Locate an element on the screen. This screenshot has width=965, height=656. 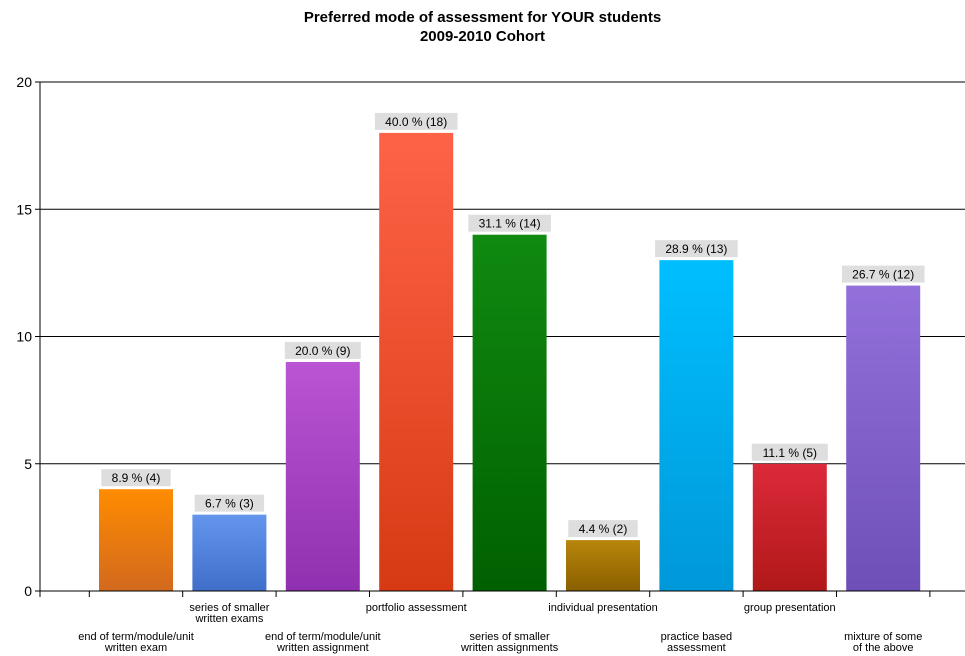
x-tick-label: portfolio assessment is located at coordinates (416, 608).